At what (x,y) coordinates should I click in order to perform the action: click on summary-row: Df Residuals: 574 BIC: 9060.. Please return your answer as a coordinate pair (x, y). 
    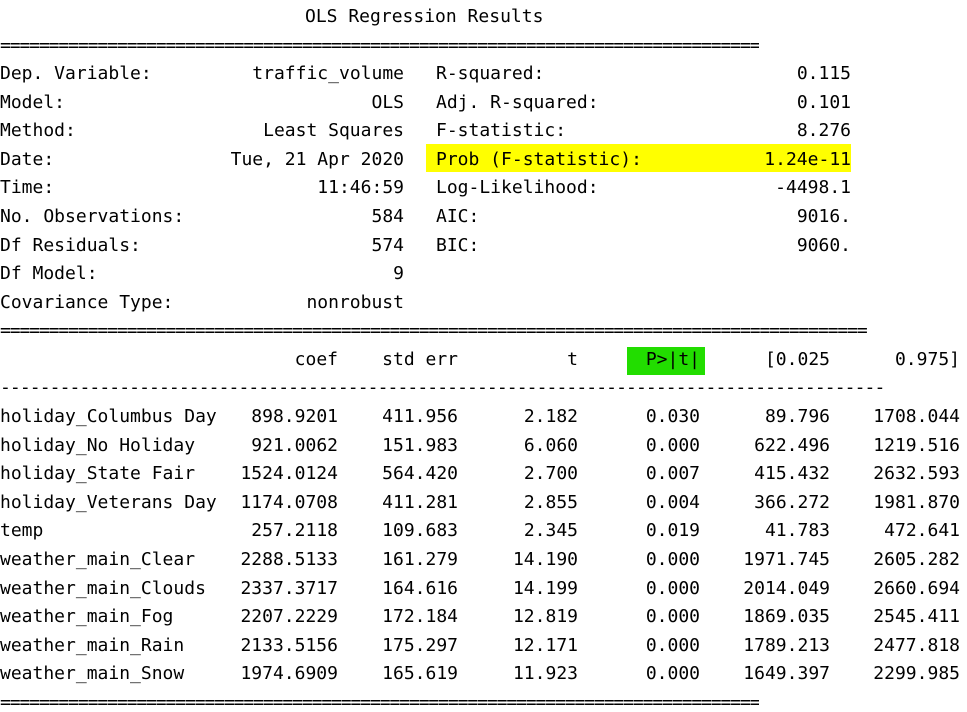
    Looking at the image, I should click on (483, 246).